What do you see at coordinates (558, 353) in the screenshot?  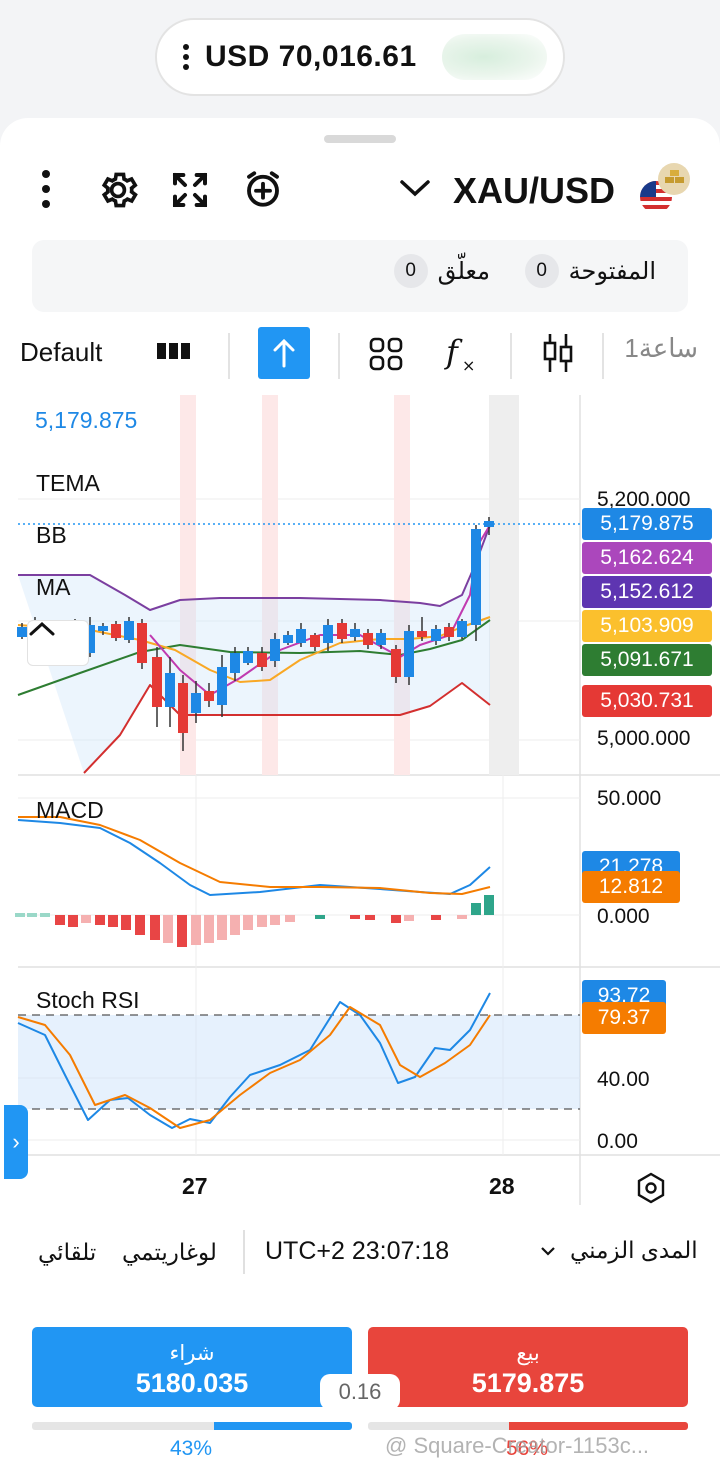 I see `candlestick-type-icon` at bounding box center [558, 353].